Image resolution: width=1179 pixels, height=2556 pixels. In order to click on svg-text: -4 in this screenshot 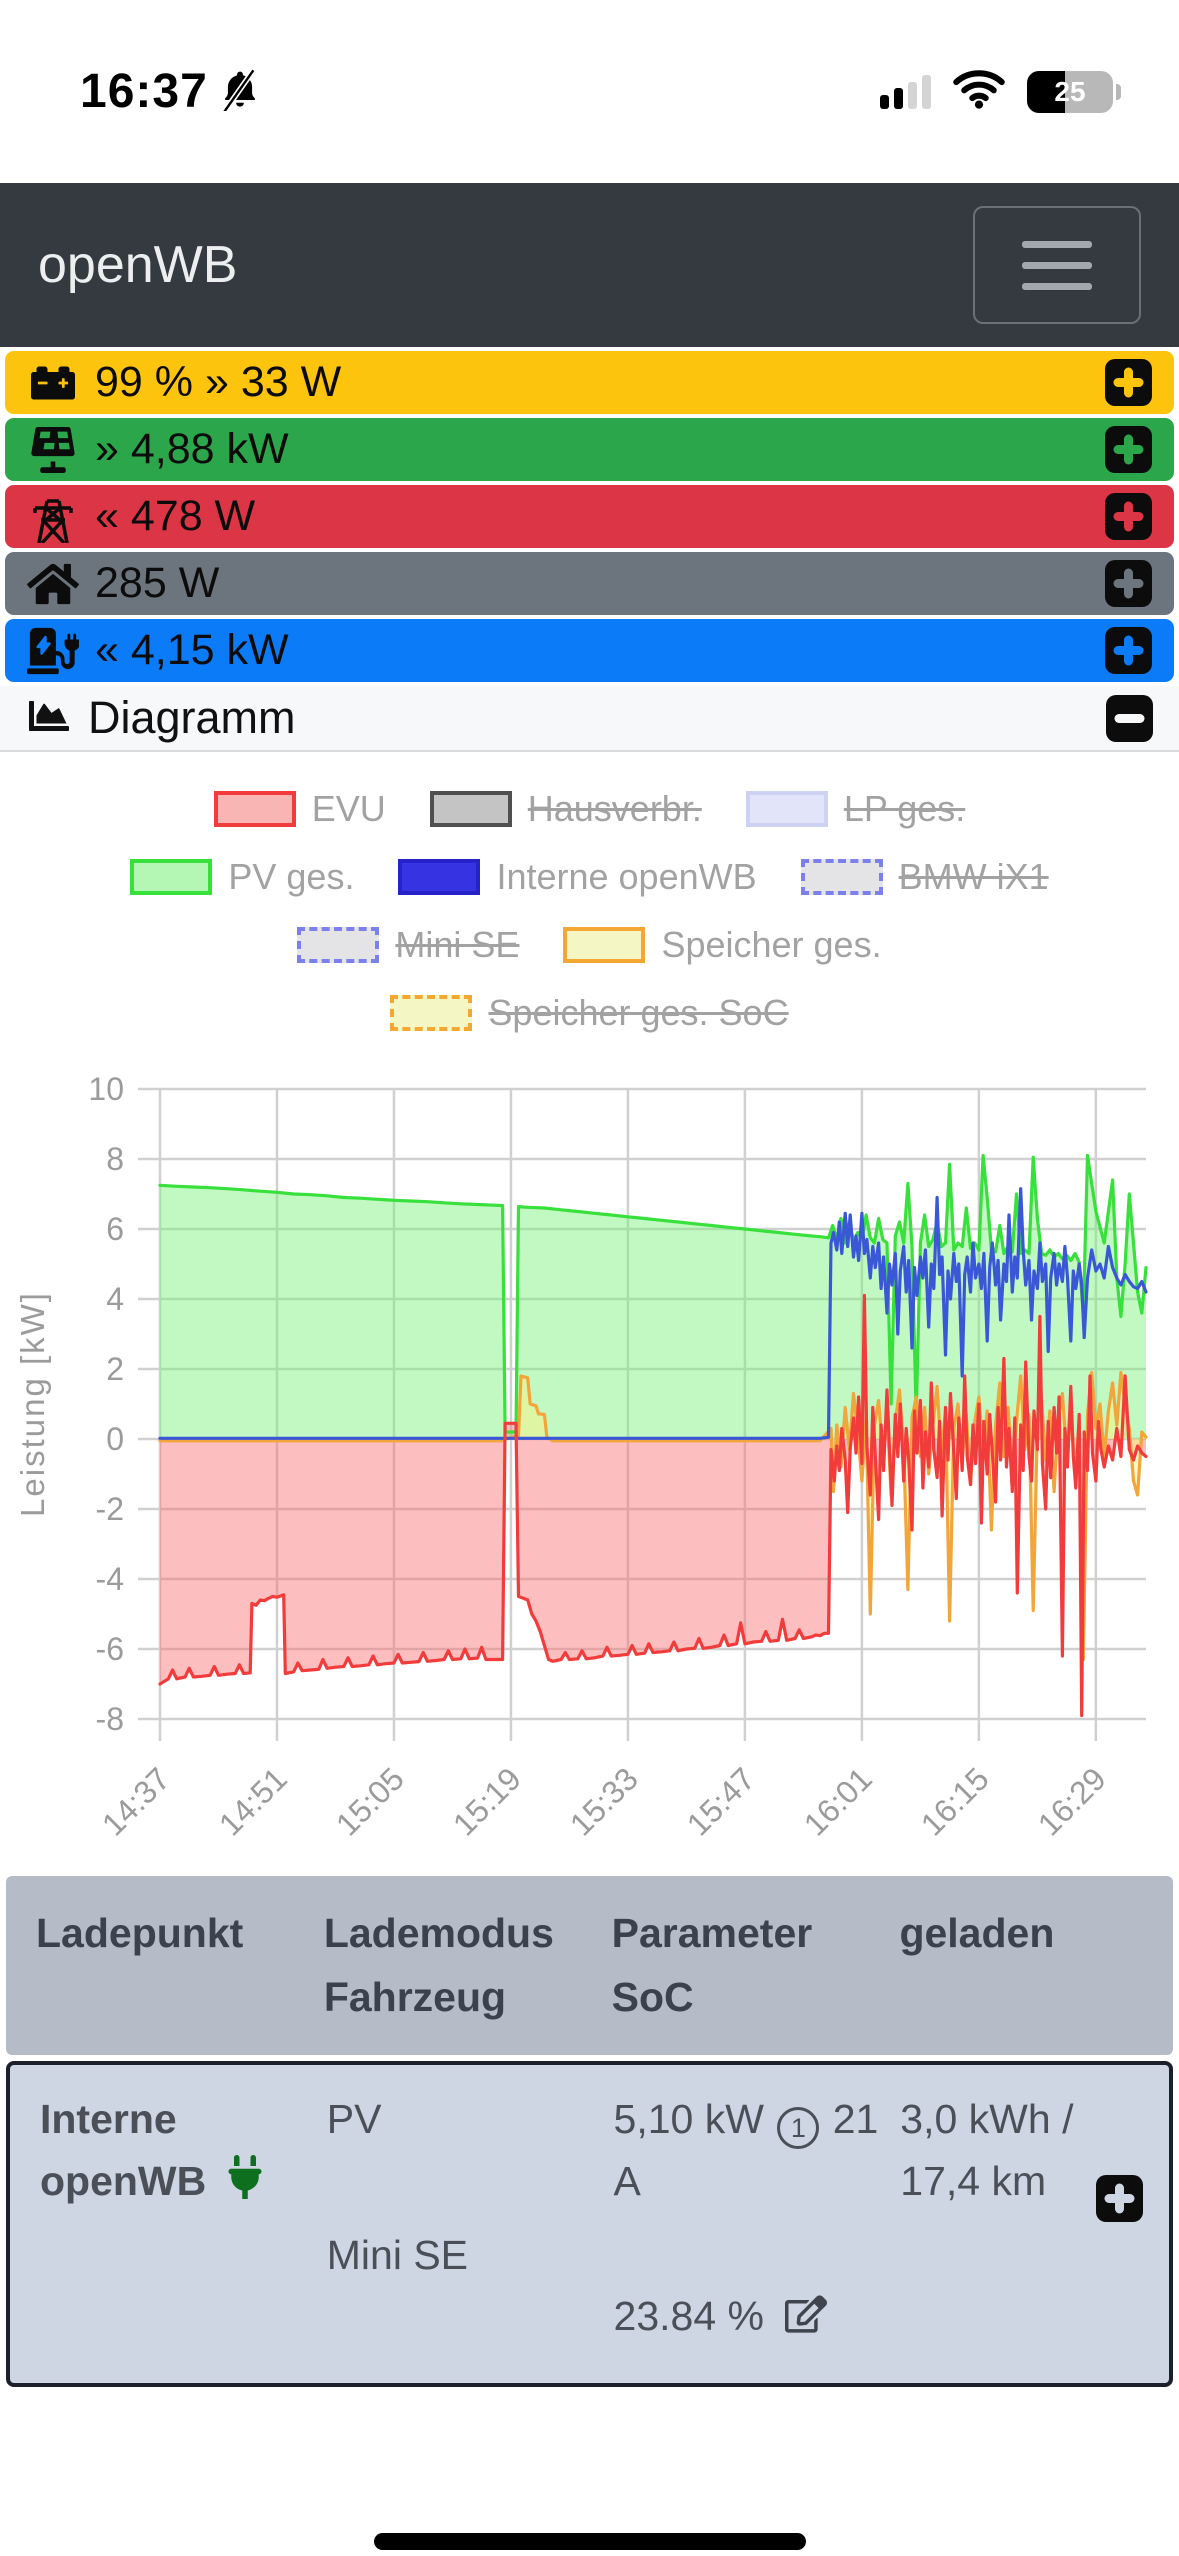, I will do `click(110, 1579)`.